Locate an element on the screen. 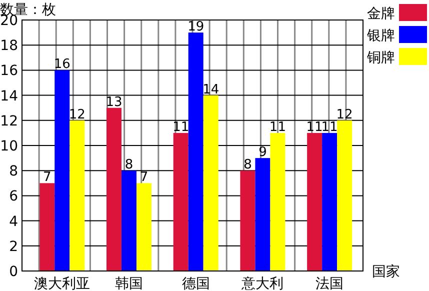 The width and height of the screenshot is (429, 291). x-tick-label: 澳大利亚 is located at coordinates (62, 283).